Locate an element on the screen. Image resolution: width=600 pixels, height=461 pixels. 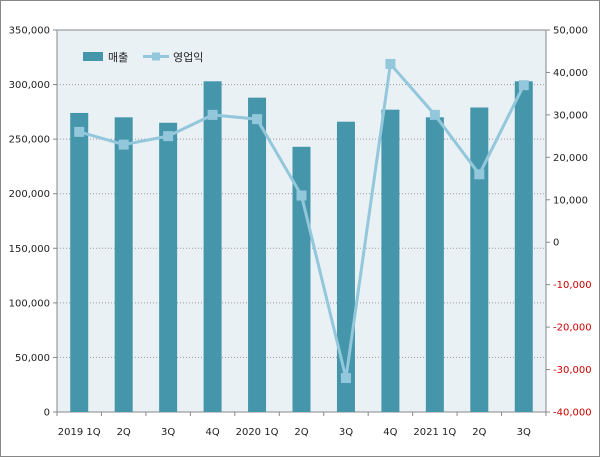
legend-label-revenue: 매출 is located at coordinates (118, 57).